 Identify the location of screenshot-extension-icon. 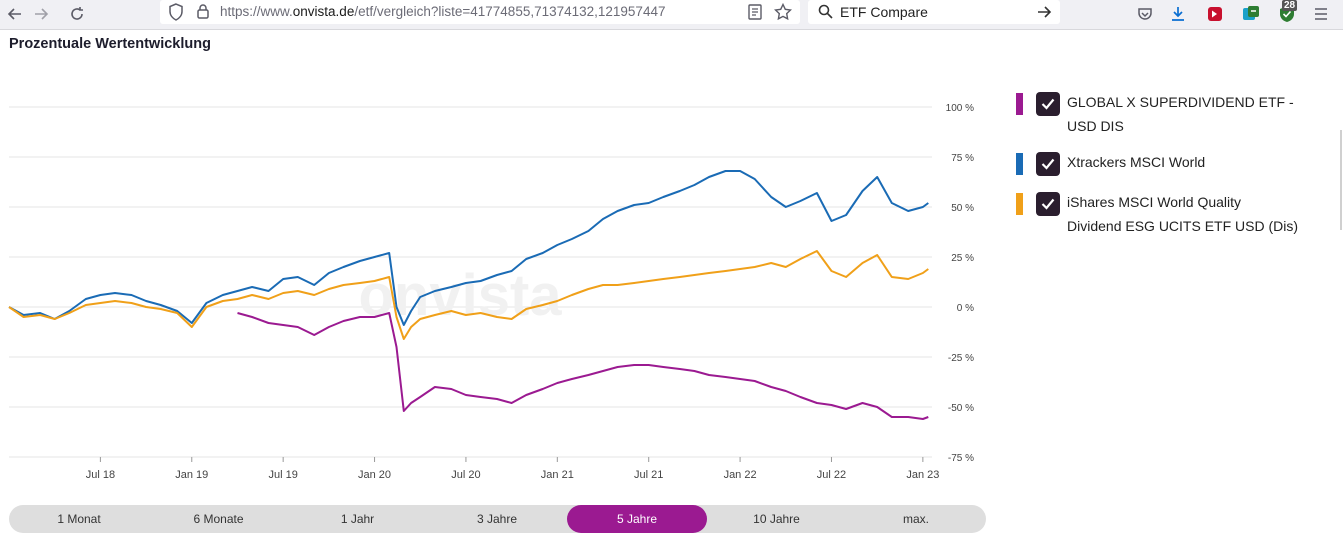
(1251, 14).